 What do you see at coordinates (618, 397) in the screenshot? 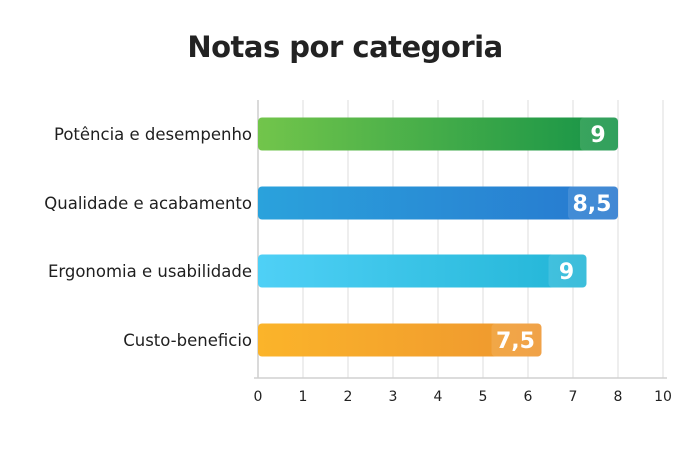
I see `x-tick-label: 8` at bounding box center [618, 397].